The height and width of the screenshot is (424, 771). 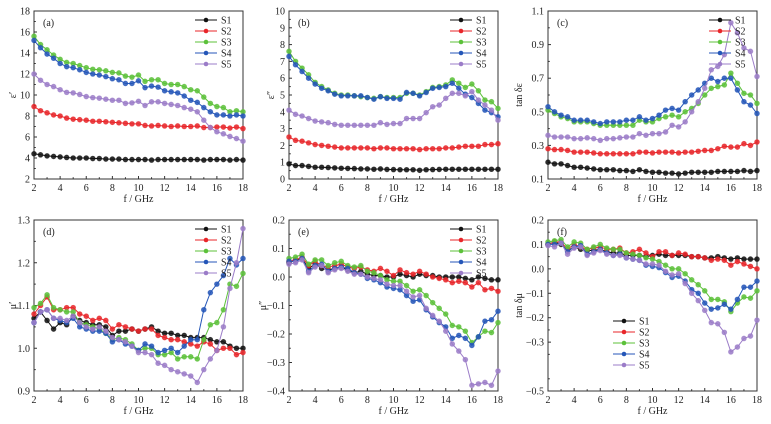 I want to click on legend-label: S3, so click(x=481, y=43).